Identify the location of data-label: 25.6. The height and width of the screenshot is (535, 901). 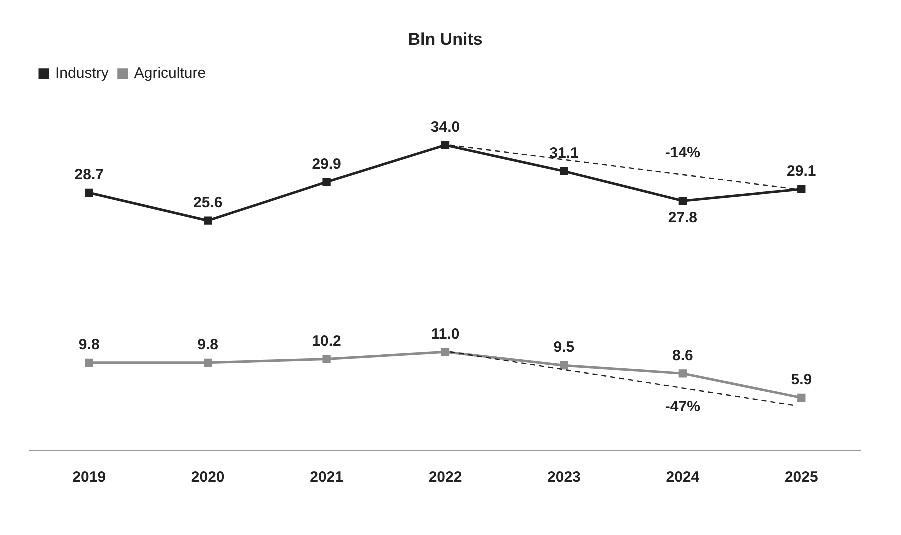
(208, 203).